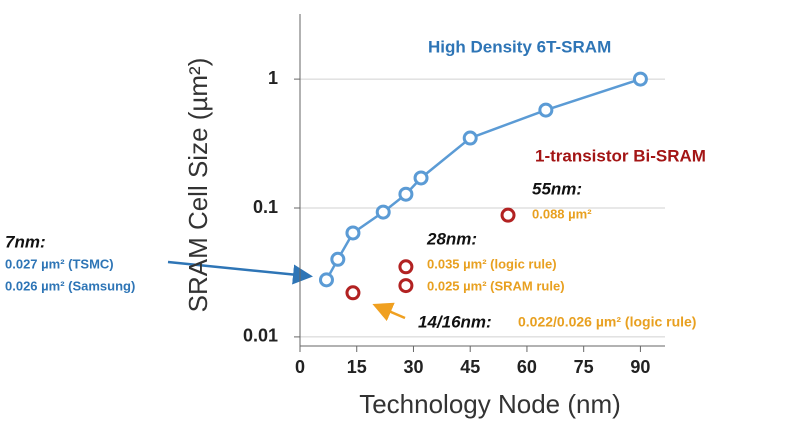 The width and height of the screenshot is (792, 440). Describe the element at coordinates (198, 185) in the screenshot. I see `y-axis-title: SRAM Cell Size (µm²)` at that location.